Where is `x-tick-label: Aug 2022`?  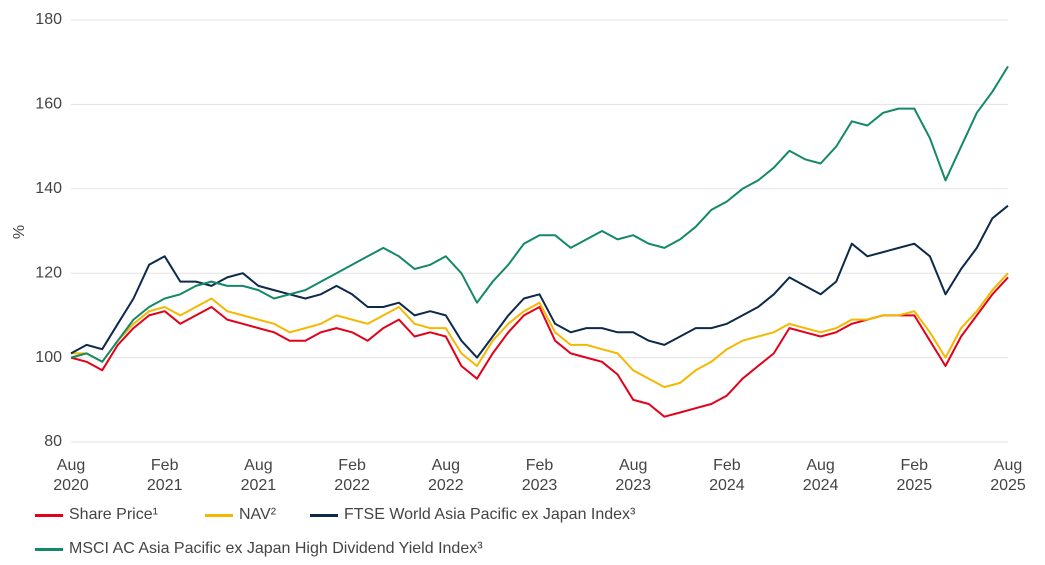 x-tick-label: Aug 2022 is located at coordinates (446, 475).